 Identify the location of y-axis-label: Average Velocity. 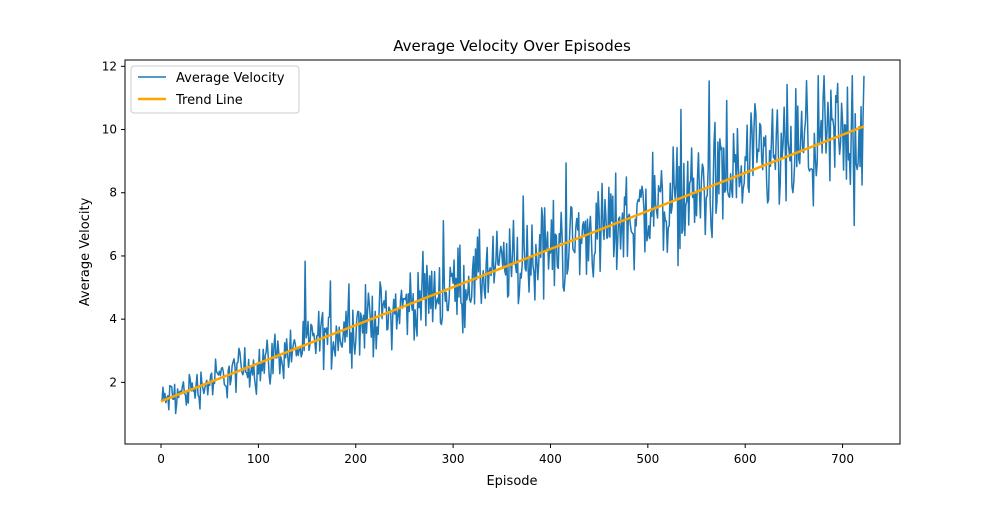
(85, 251).